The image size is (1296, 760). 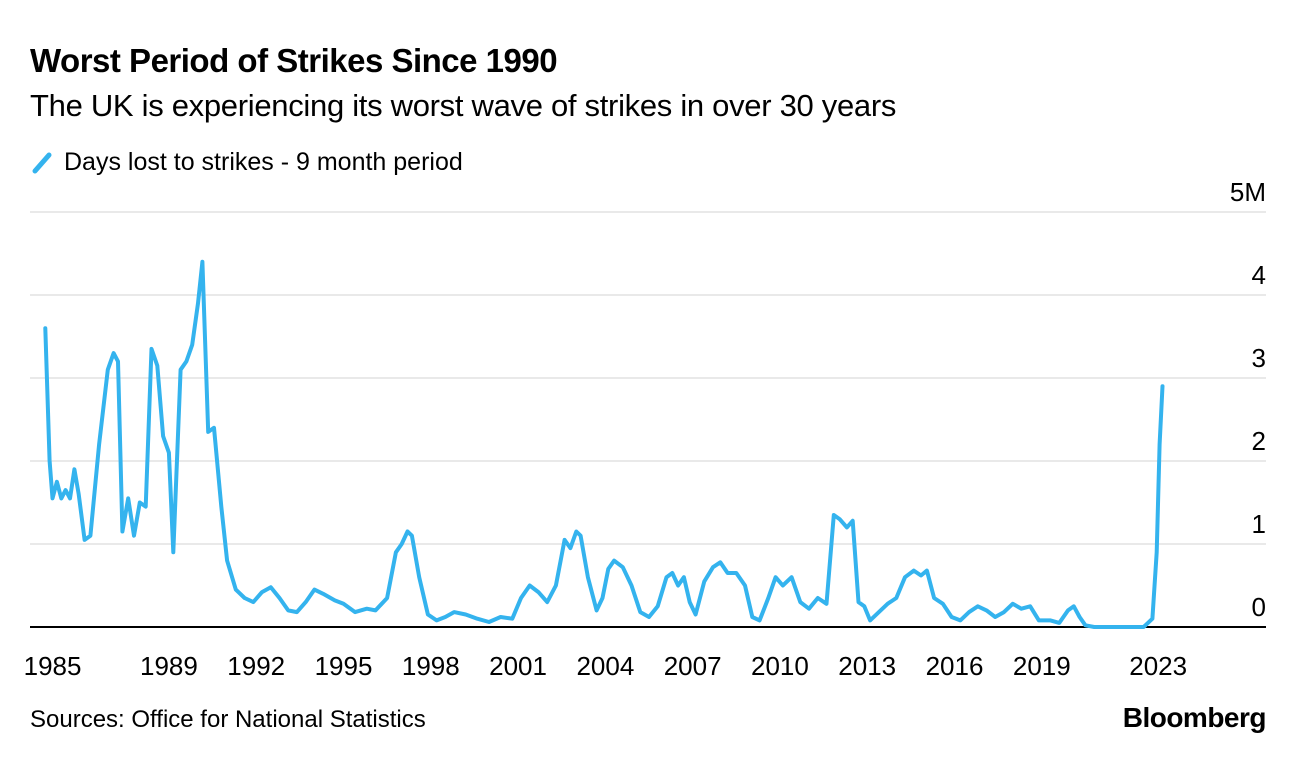 What do you see at coordinates (53, 666) in the screenshot?
I see `x-tick-label: 1985` at bounding box center [53, 666].